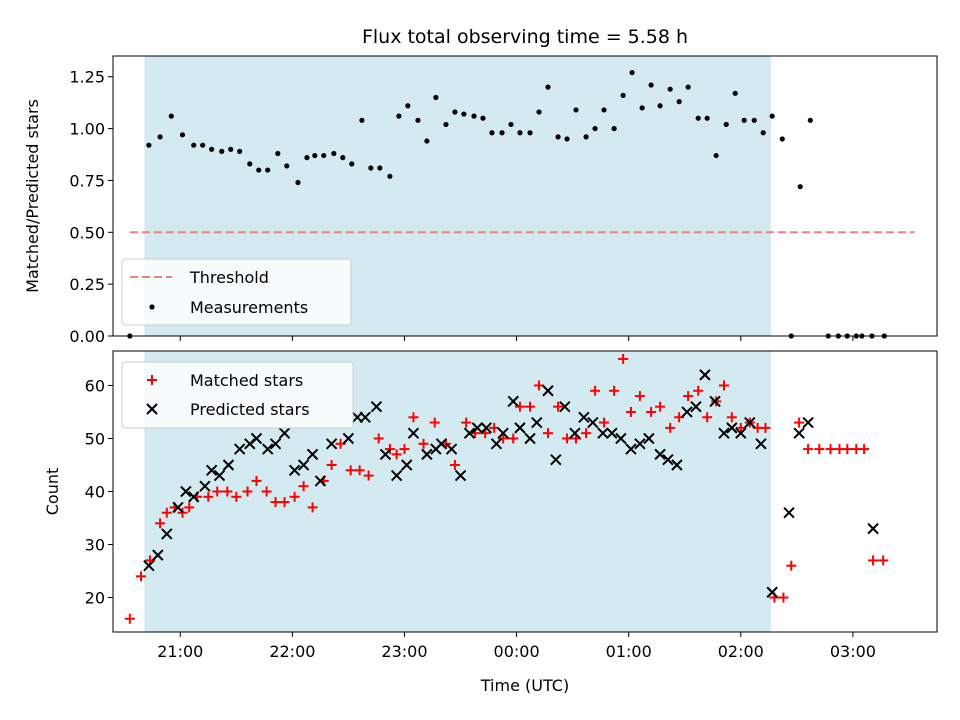 Image resolution: width=960 pixels, height=720 pixels. Describe the element at coordinates (152, 380) in the screenshot. I see `legend-plus-marker` at that location.